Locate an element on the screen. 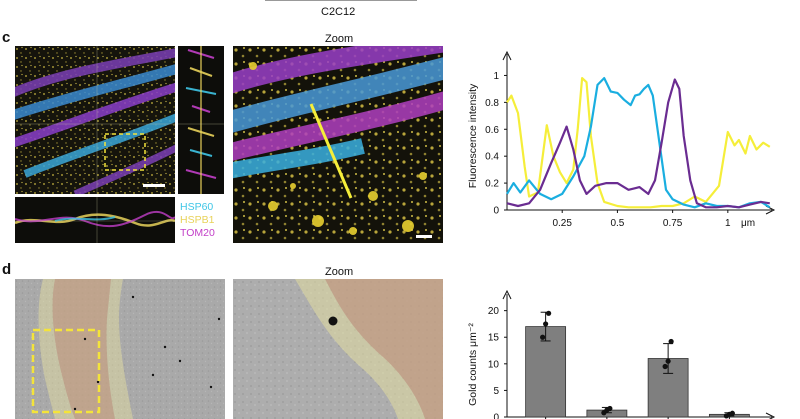  y-tick-label: 0.6 is located at coordinates (492, 130).